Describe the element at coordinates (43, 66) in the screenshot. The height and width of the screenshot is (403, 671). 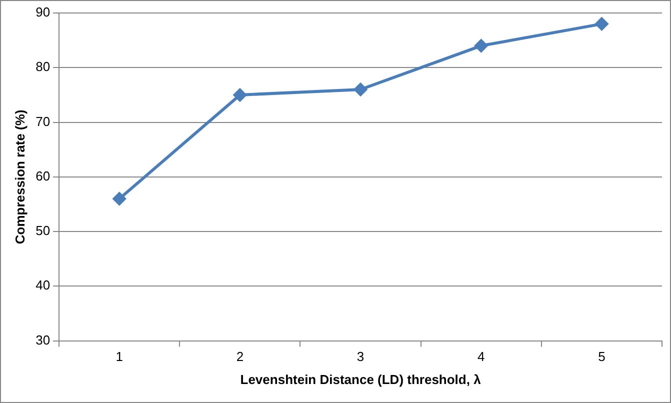
I see `y-tick-label: 80` at that location.